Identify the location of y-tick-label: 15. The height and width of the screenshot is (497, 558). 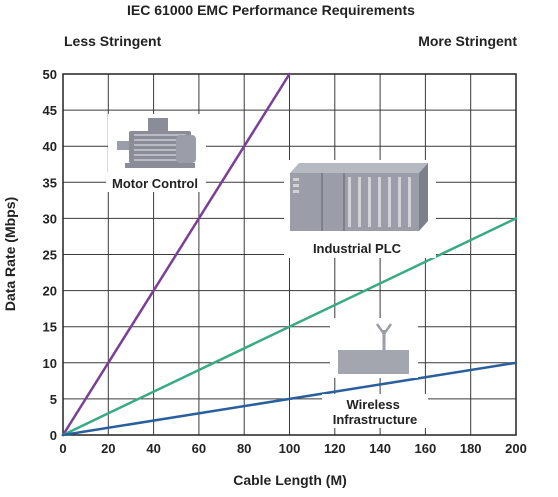
(50, 327).